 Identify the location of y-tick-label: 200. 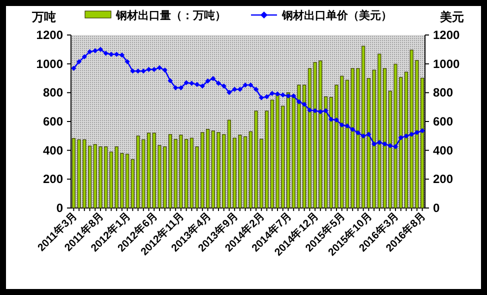
(53, 179).